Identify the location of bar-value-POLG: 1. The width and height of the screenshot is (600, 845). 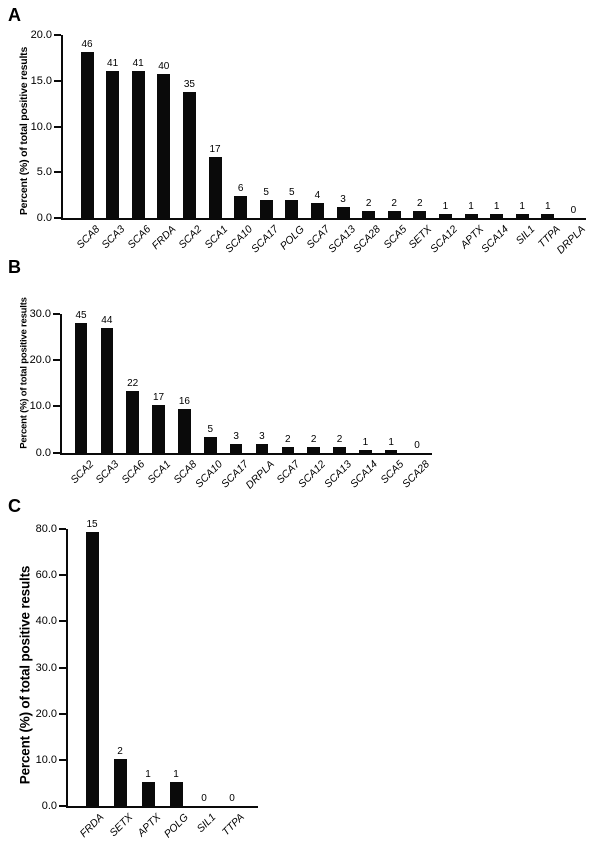
(176, 774).